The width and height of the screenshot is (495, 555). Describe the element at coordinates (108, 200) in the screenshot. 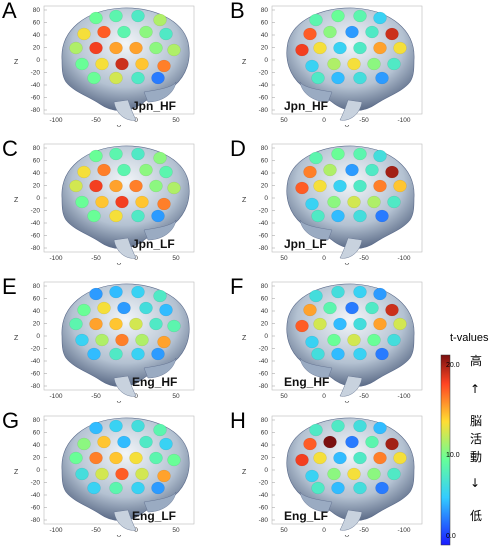

I see `brain-panel-c: 80 60 40 20 0 -20 -40 -60 -80 Z -100 -50 0 50 Y Jpn_LF C` at that location.